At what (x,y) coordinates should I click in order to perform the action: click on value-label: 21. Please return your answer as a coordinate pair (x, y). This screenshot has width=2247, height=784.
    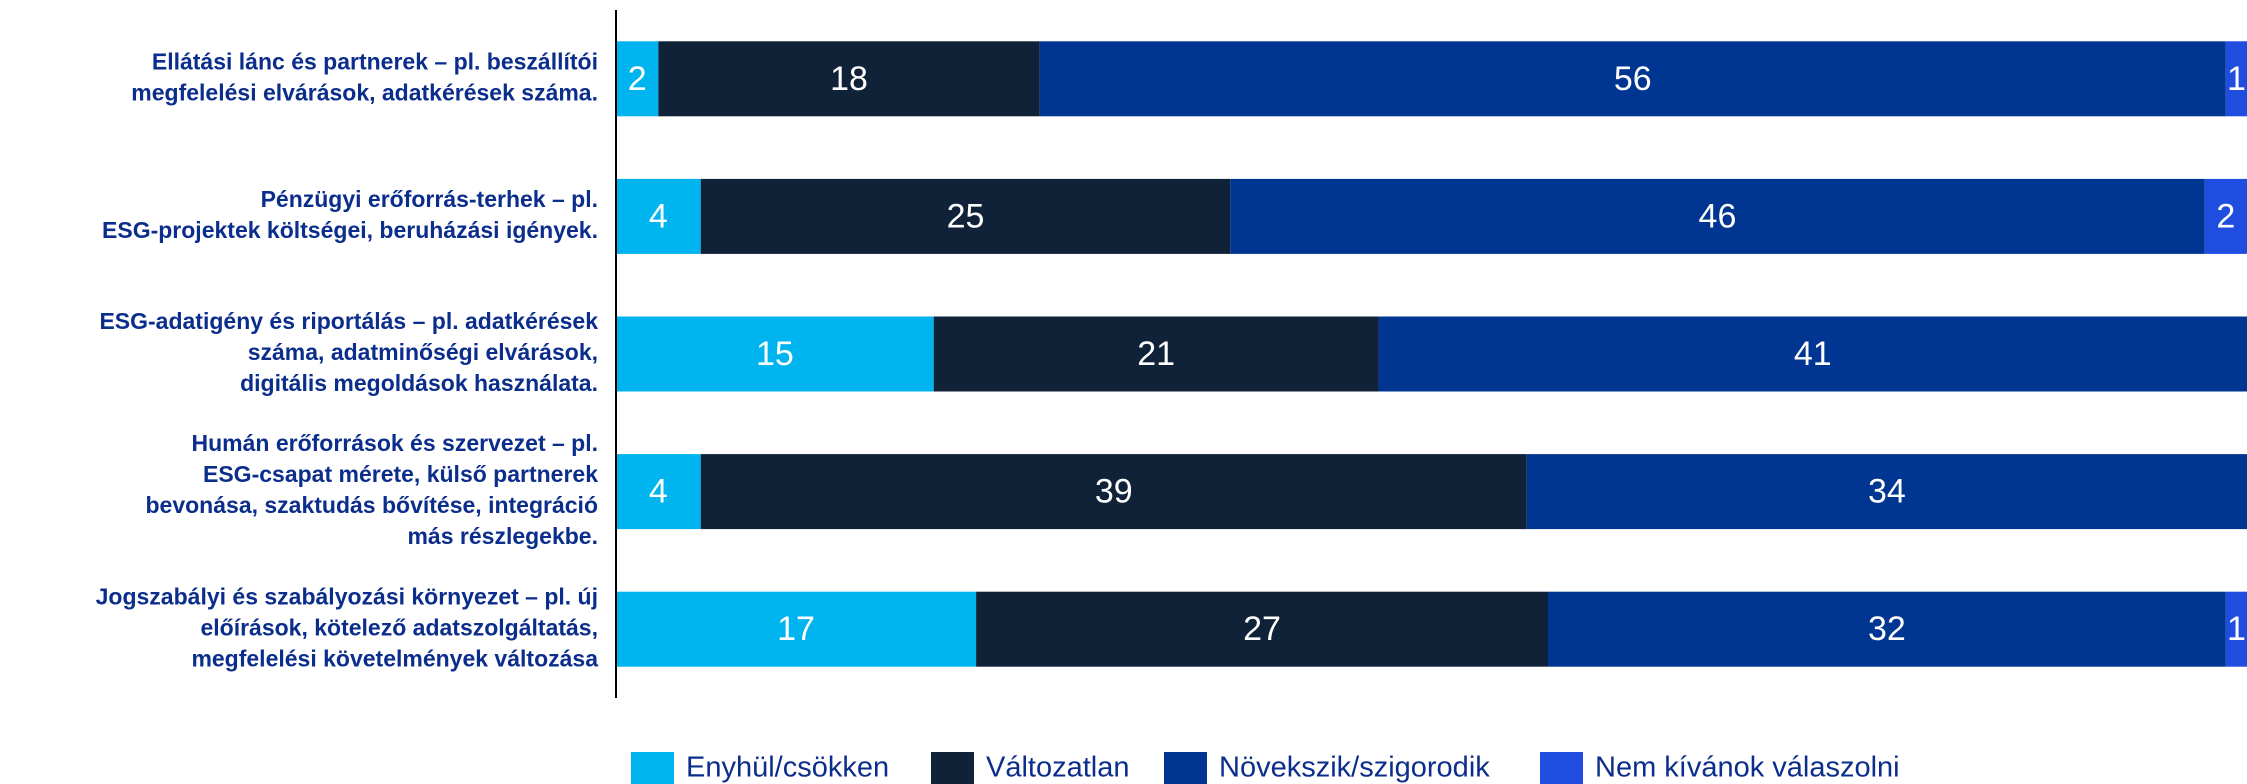
    Looking at the image, I should click on (1156, 354).